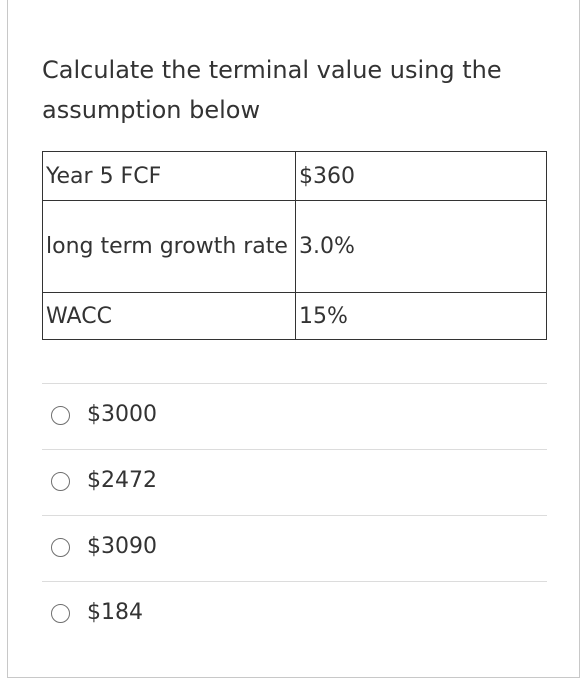 The width and height of the screenshot is (587, 687). I want to click on assumption-label: Year 5 FCF, so click(169, 176).